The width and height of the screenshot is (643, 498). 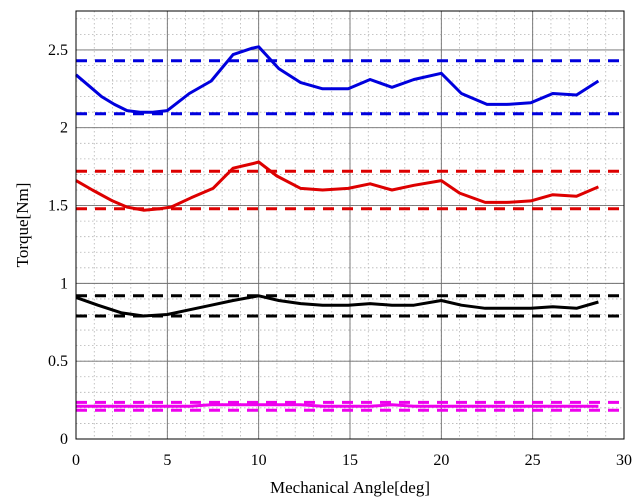 I want to click on x-tick-label: 25, so click(x=533, y=460).